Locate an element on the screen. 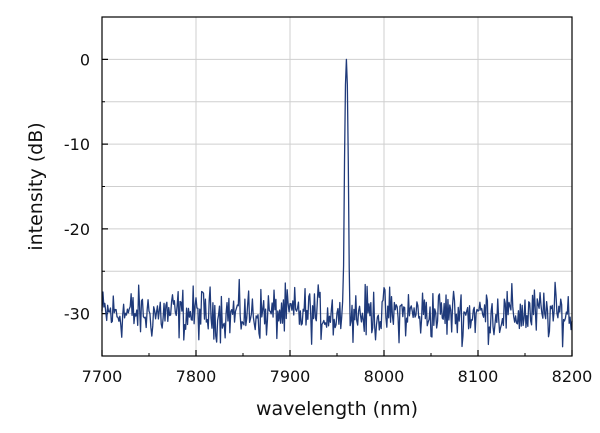 The image size is (600, 433). x-tick-label: 8100 is located at coordinates (478, 376).